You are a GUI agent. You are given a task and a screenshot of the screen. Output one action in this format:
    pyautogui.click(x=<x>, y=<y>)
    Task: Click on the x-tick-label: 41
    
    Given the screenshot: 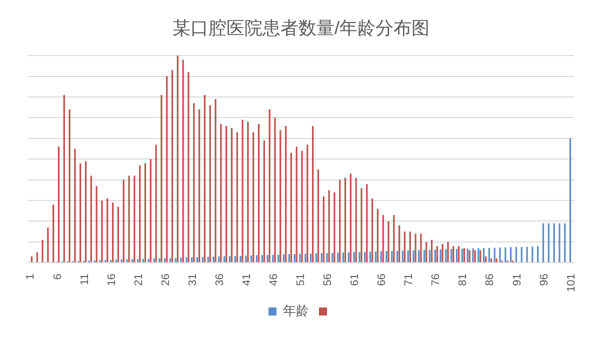 What is the action you would take?
    pyautogui.click(x=246, y=280)
    